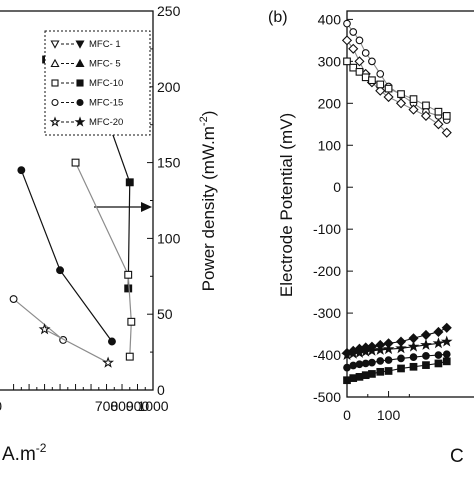 This screenshot has height=479, width=474. Describe the element at coordinates (208, 114) in the screenshot. I see `panel-a-y-axis-label-close: )` at that location.